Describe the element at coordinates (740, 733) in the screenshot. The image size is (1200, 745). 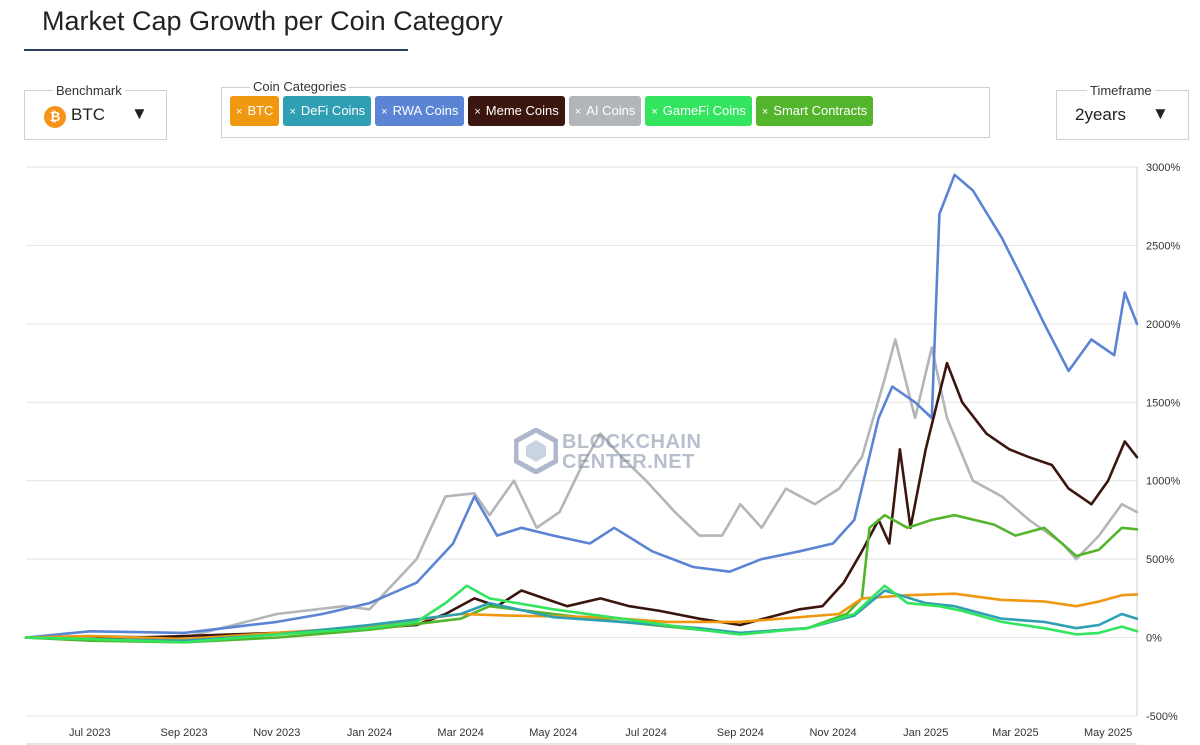
I see `x-tick-label: Sep 2024` at that location.